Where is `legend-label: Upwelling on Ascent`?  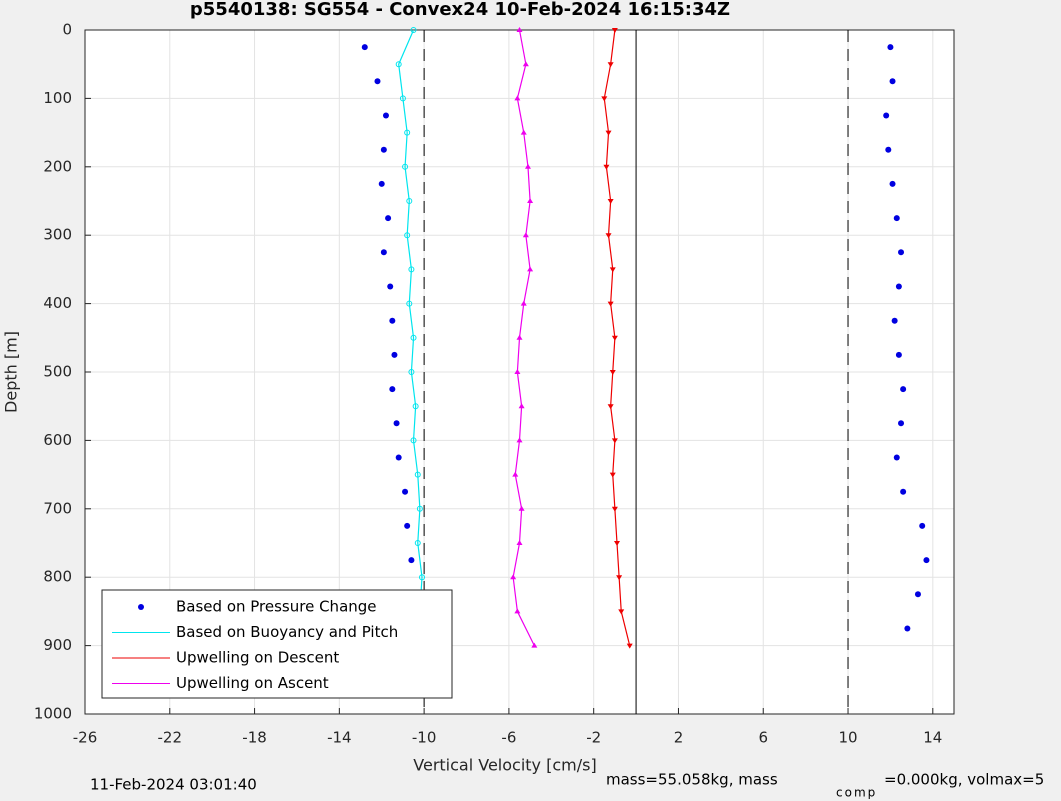 legend-label: Upwelling on Ascent is located at coordinates (252, 683).